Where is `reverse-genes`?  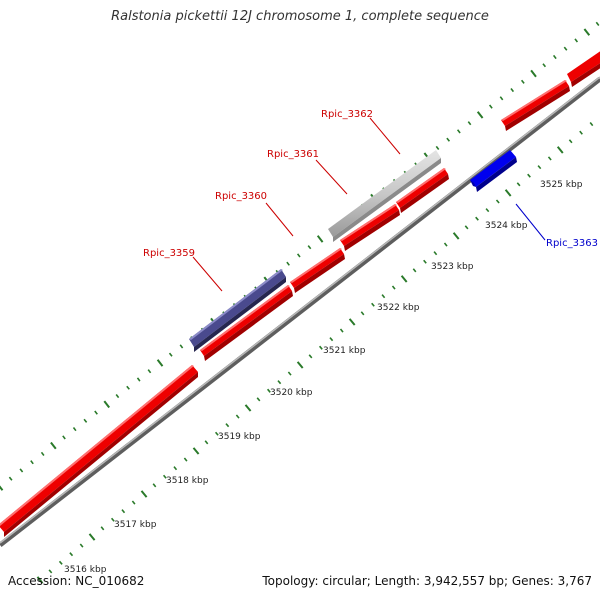
reverse-genes is located at coordinates (493, 171).